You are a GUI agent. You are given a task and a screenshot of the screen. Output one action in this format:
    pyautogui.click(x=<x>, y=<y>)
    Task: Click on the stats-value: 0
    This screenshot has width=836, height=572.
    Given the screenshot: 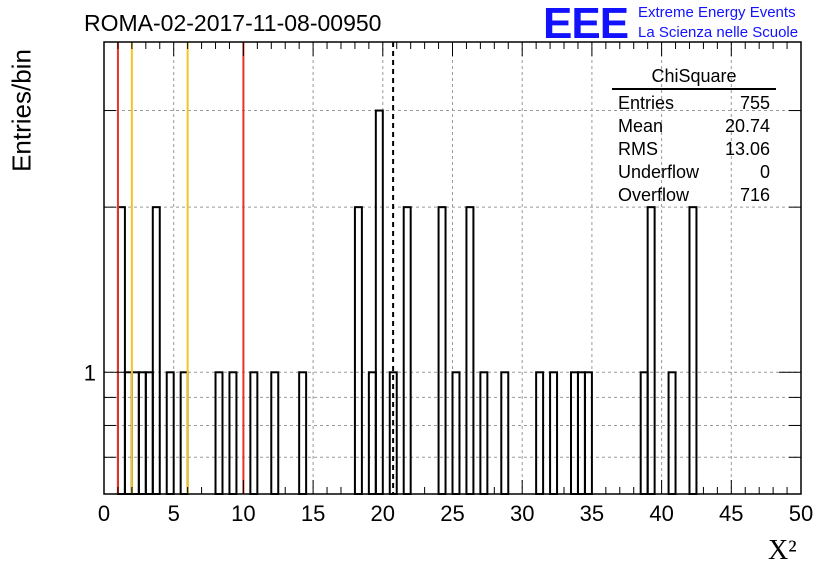 What is the action you would take?
    pyautogui.click(x=764, y=172)
    